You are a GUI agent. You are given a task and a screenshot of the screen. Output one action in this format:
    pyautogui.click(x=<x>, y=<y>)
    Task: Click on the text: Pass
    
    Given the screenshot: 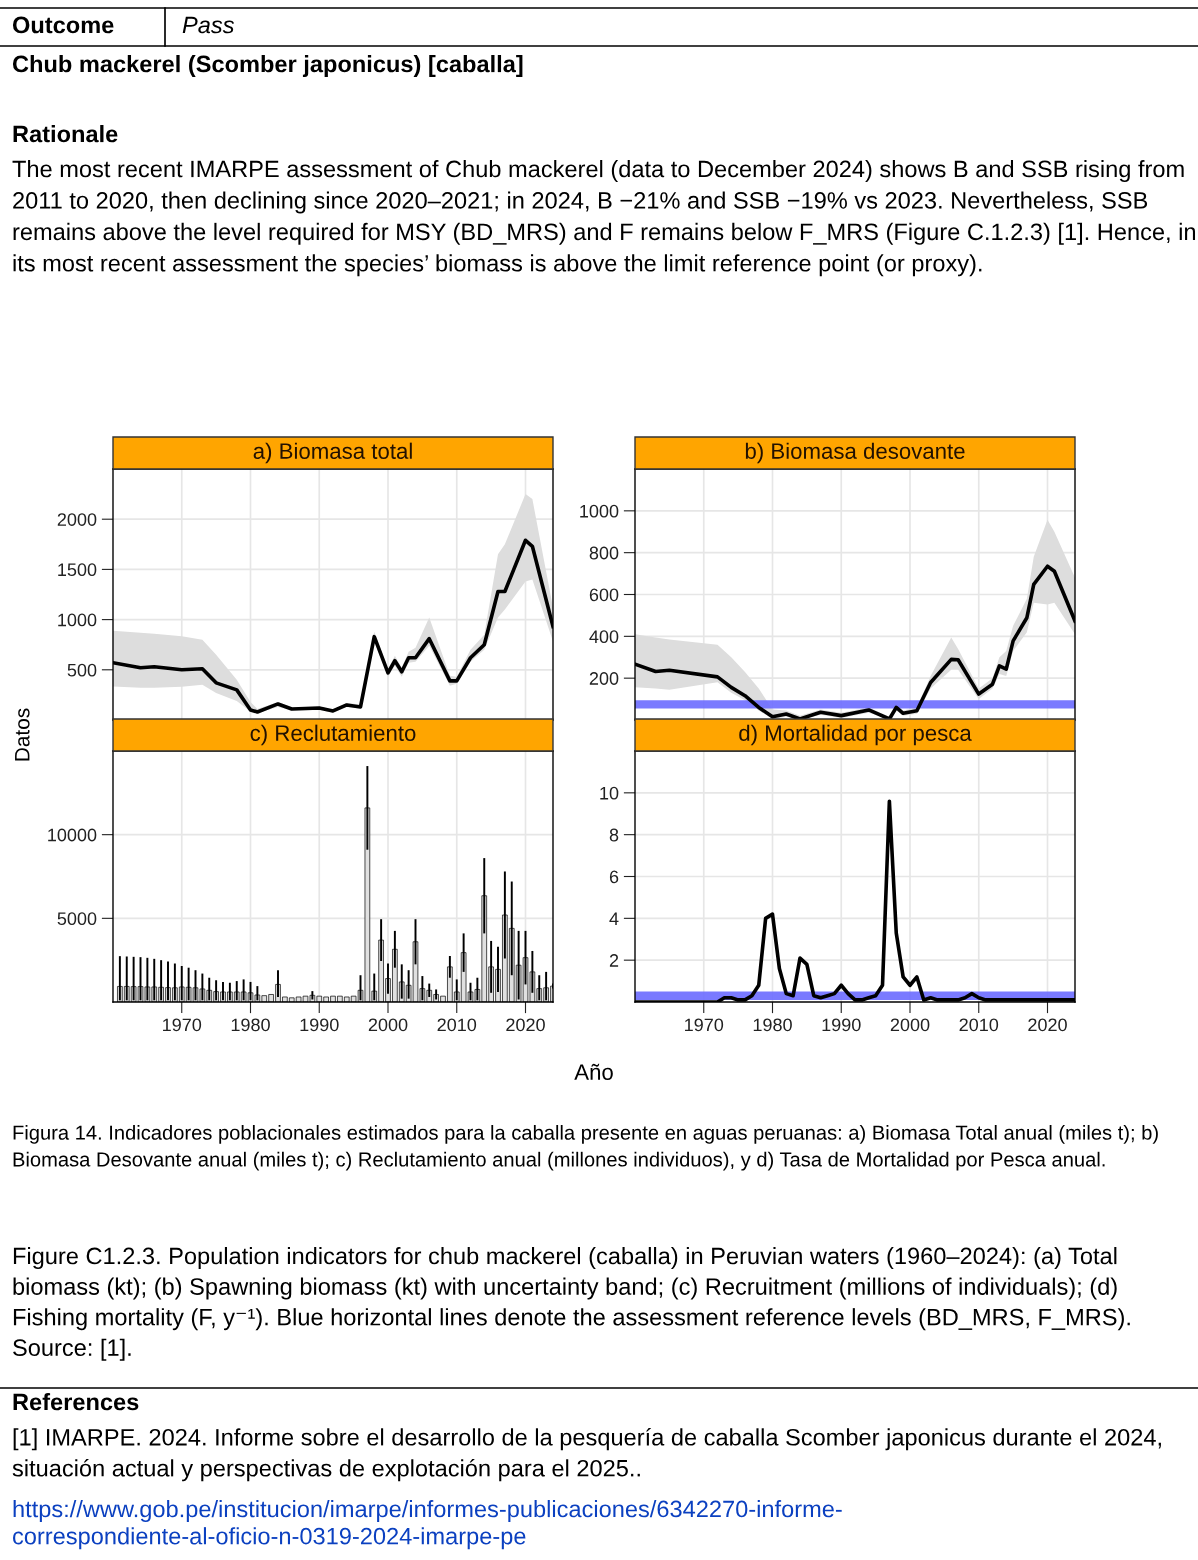 What is the action you would take?
    pyautogui.click(x=208, y=25)
    